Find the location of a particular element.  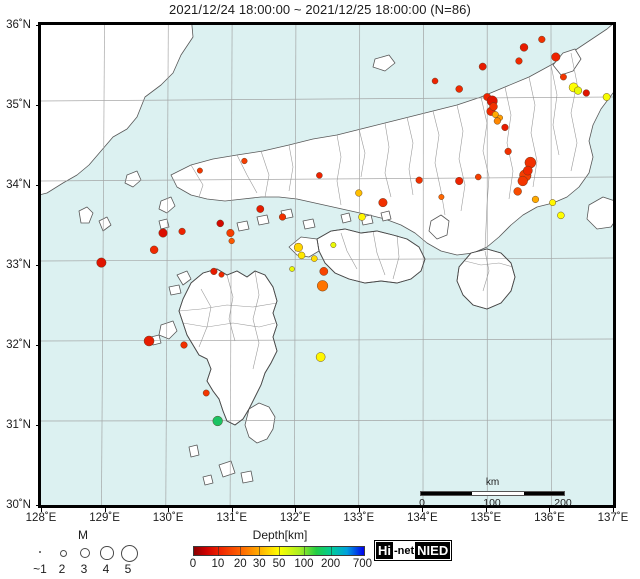

depth-label-30: 30 is located at coordinates (259, 564).